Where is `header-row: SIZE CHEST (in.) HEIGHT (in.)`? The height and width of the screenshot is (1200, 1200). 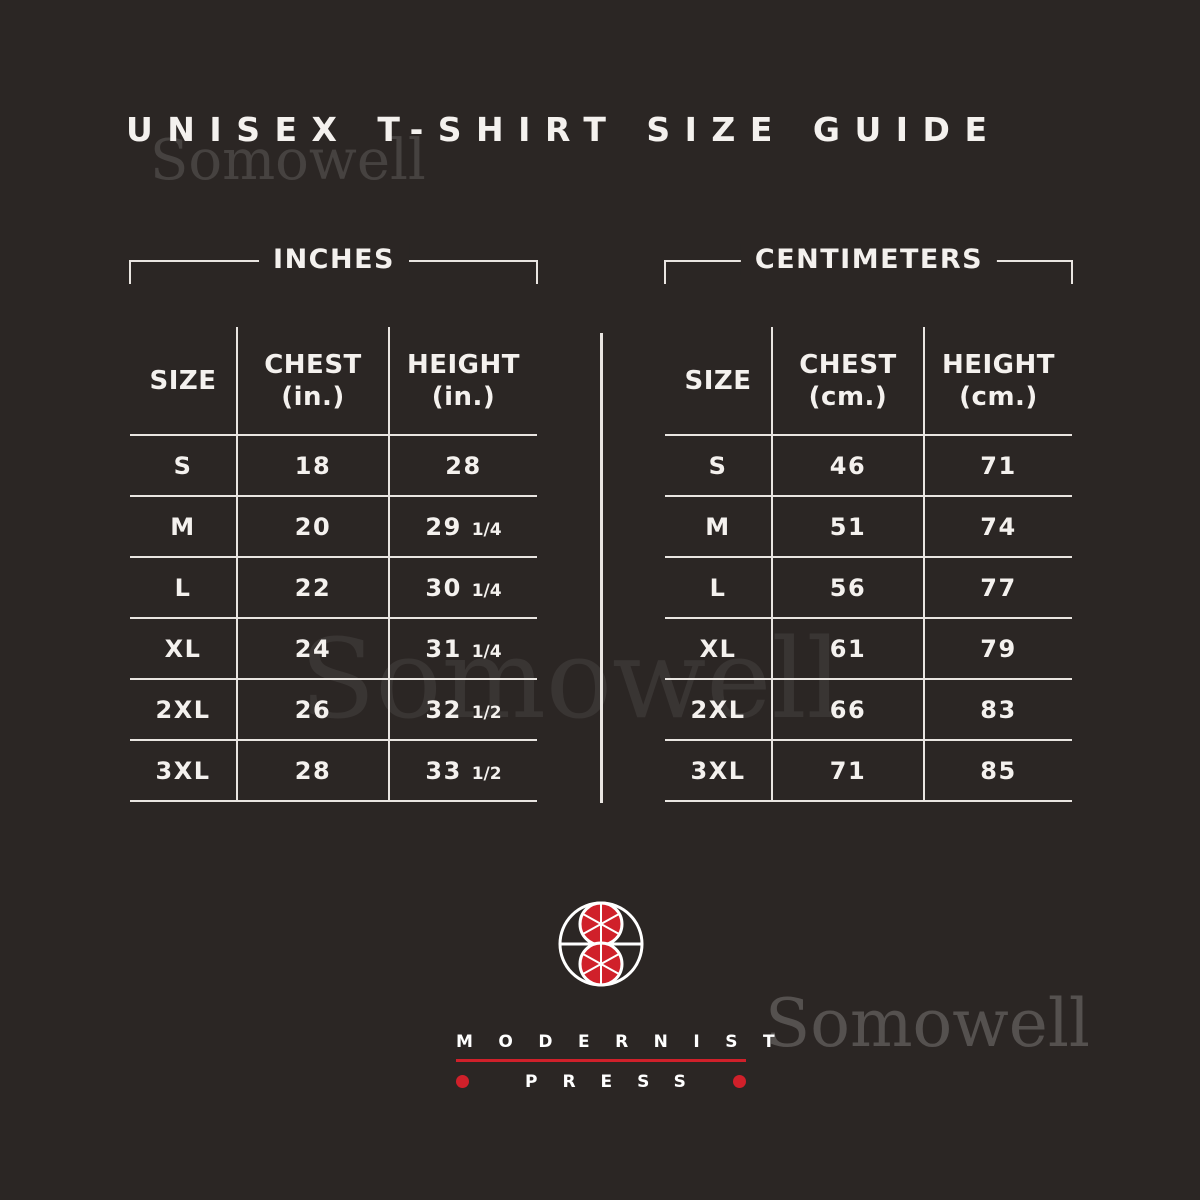
header-row: SIZE CHEST (in.) HEIGHT (in.) is located at coordinates (333, 381).